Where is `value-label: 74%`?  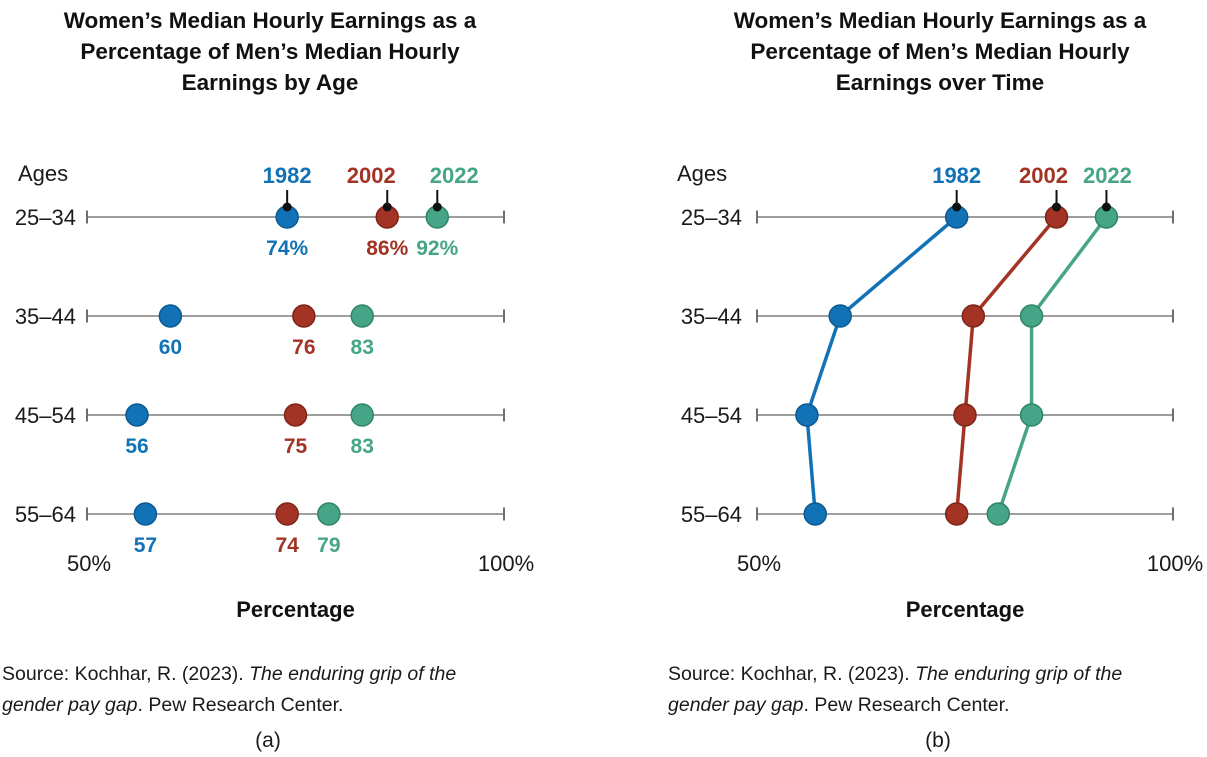 value-label: 74% is located at coordinates (287, 248).